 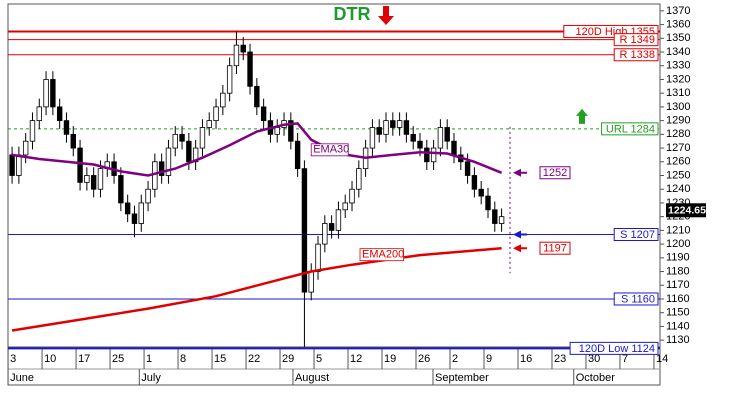 What do you see at coordinates (334, 366) in the screenshot?
I see `x-axis-frame` at bounding box center [334, 366].